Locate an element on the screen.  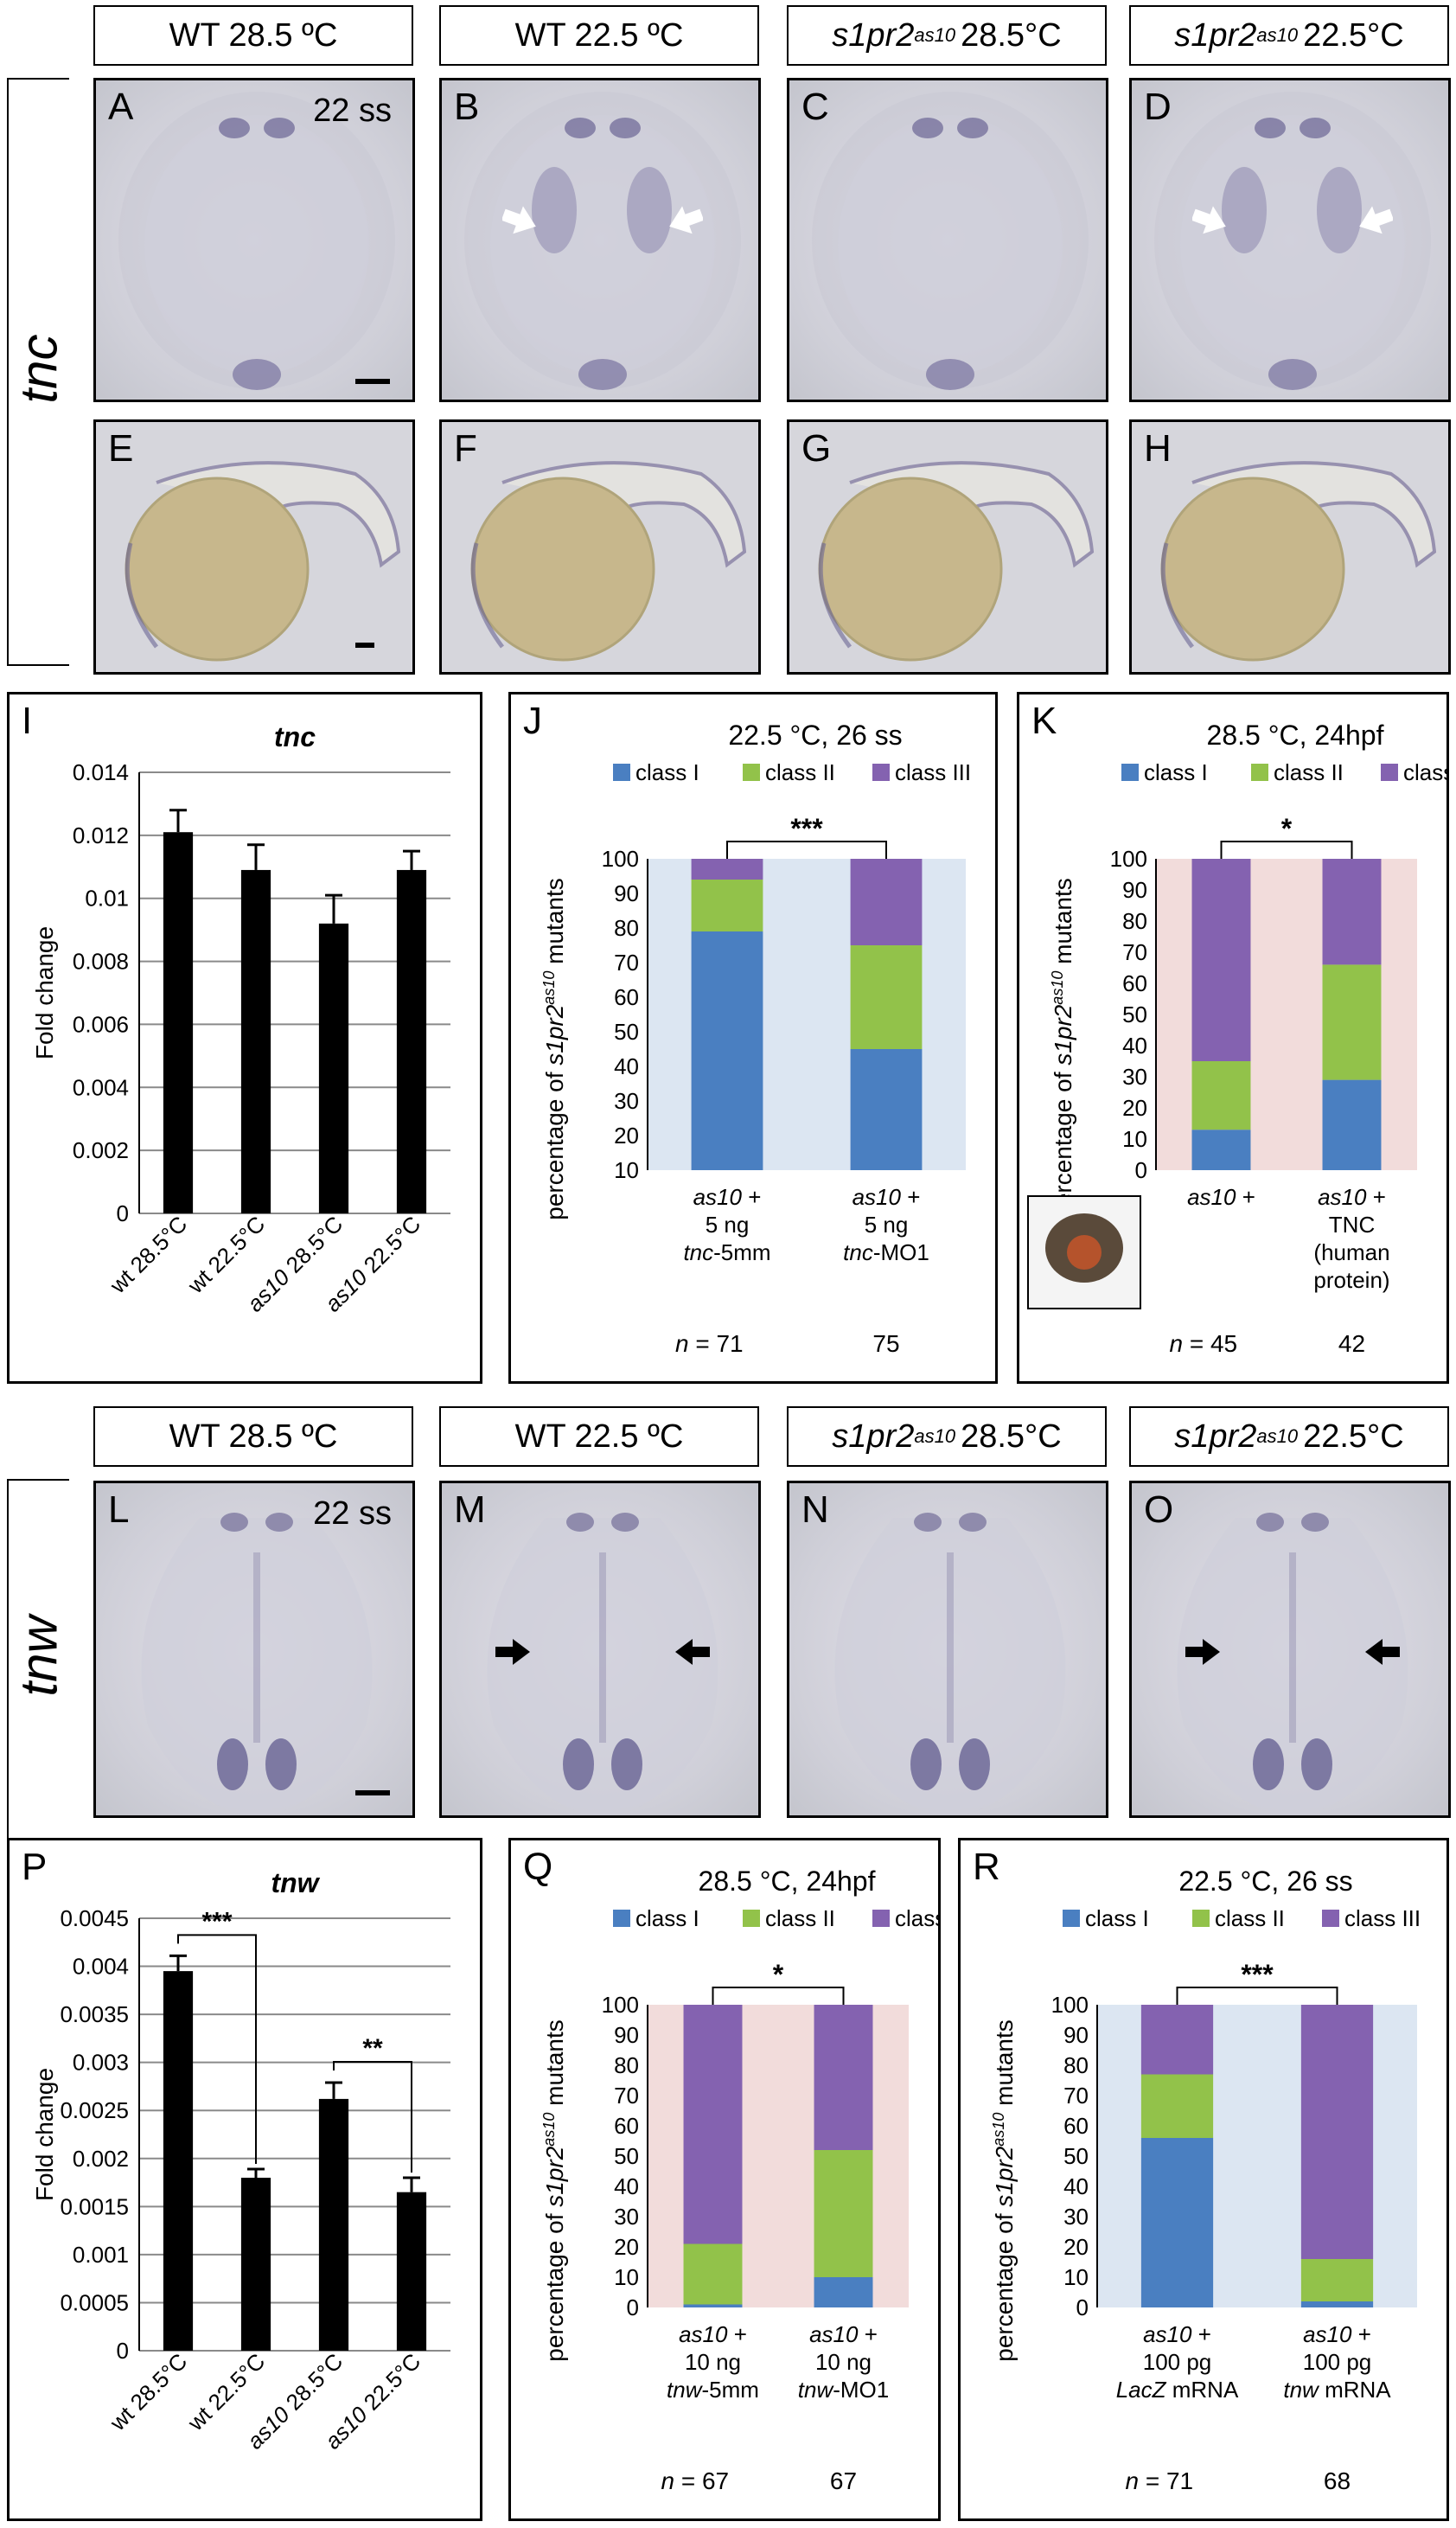
scale-bar is located at coordinates (372, 1792).